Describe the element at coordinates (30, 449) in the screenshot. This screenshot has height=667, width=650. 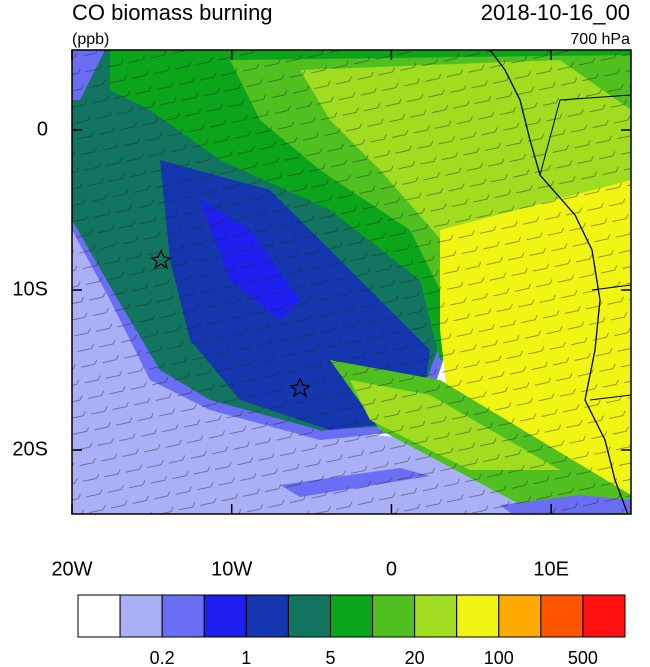
I see `y-tick-label: 20S` at that location.